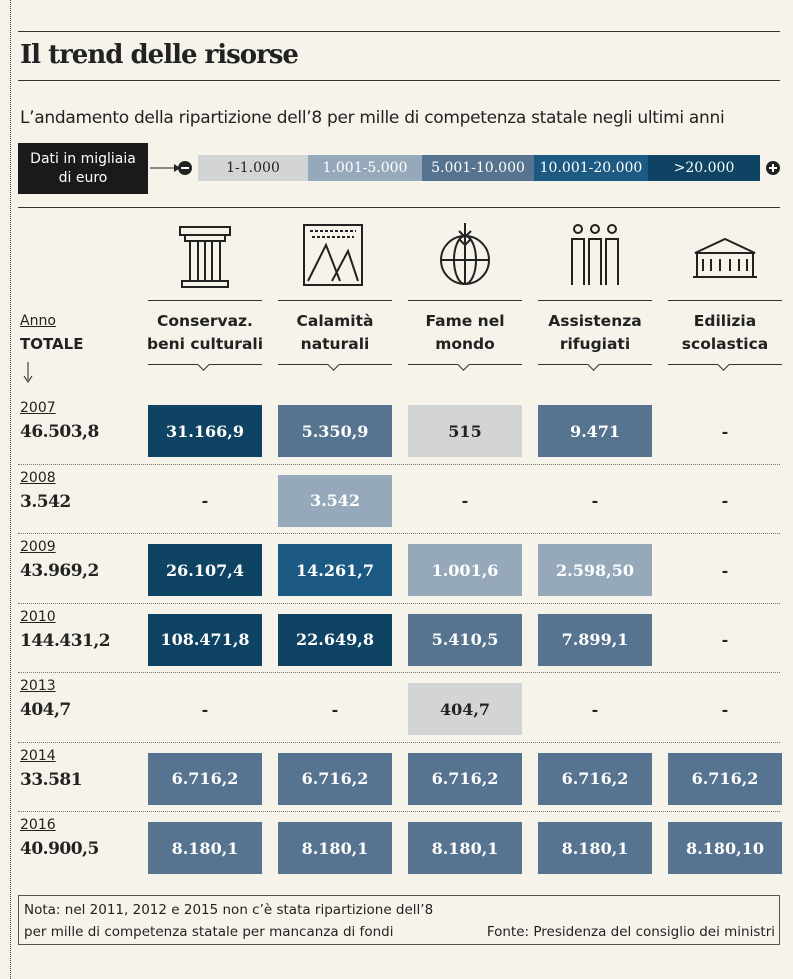 Image resolution: width=793 pixels, height=979 pixels. Describe the element at coordinates (335, 500) in the screenshot. I see `cell: 3.542` at that location.